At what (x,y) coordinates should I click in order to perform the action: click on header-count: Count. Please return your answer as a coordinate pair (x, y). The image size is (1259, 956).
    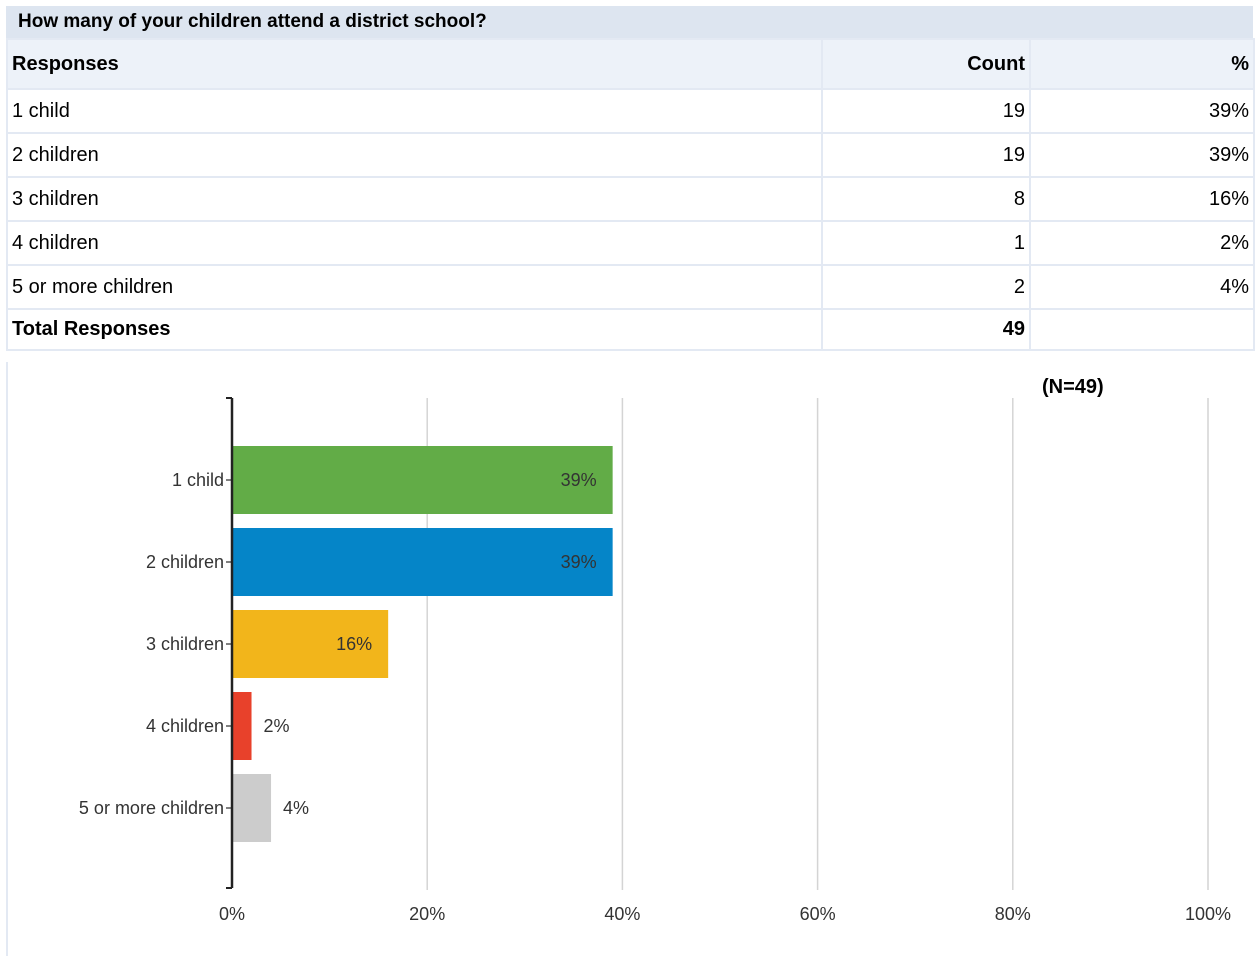
    Looking at the image, I should click on (926, 64).